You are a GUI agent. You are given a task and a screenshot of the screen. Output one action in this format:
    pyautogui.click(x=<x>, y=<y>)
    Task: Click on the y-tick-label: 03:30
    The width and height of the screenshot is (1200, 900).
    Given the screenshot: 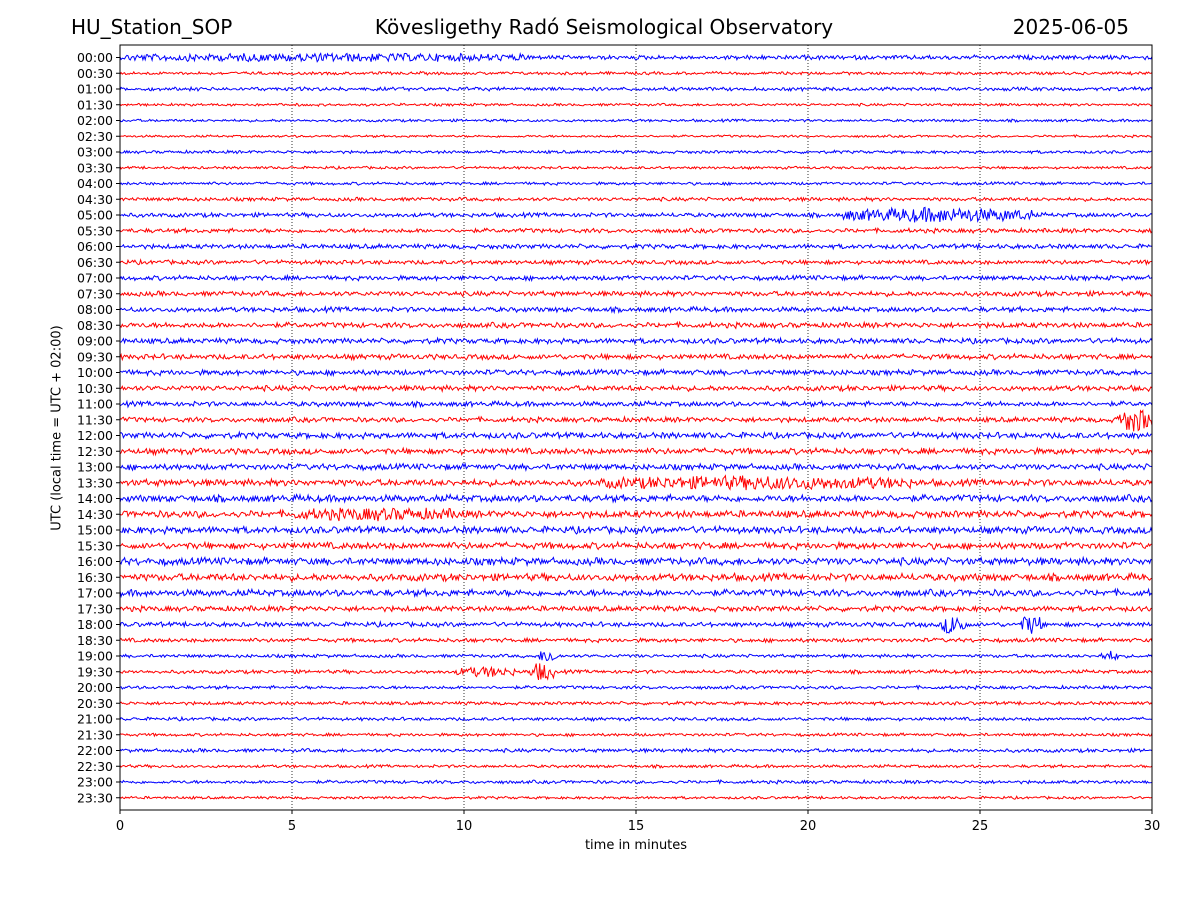 What is the action you would take?
    pyautogui.click(x=95, y=167)
    